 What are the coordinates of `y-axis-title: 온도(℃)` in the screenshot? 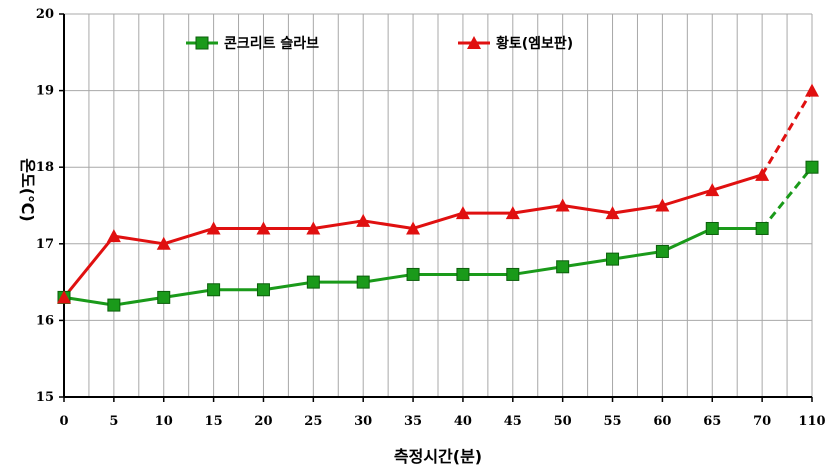 It's located at (27, 189).